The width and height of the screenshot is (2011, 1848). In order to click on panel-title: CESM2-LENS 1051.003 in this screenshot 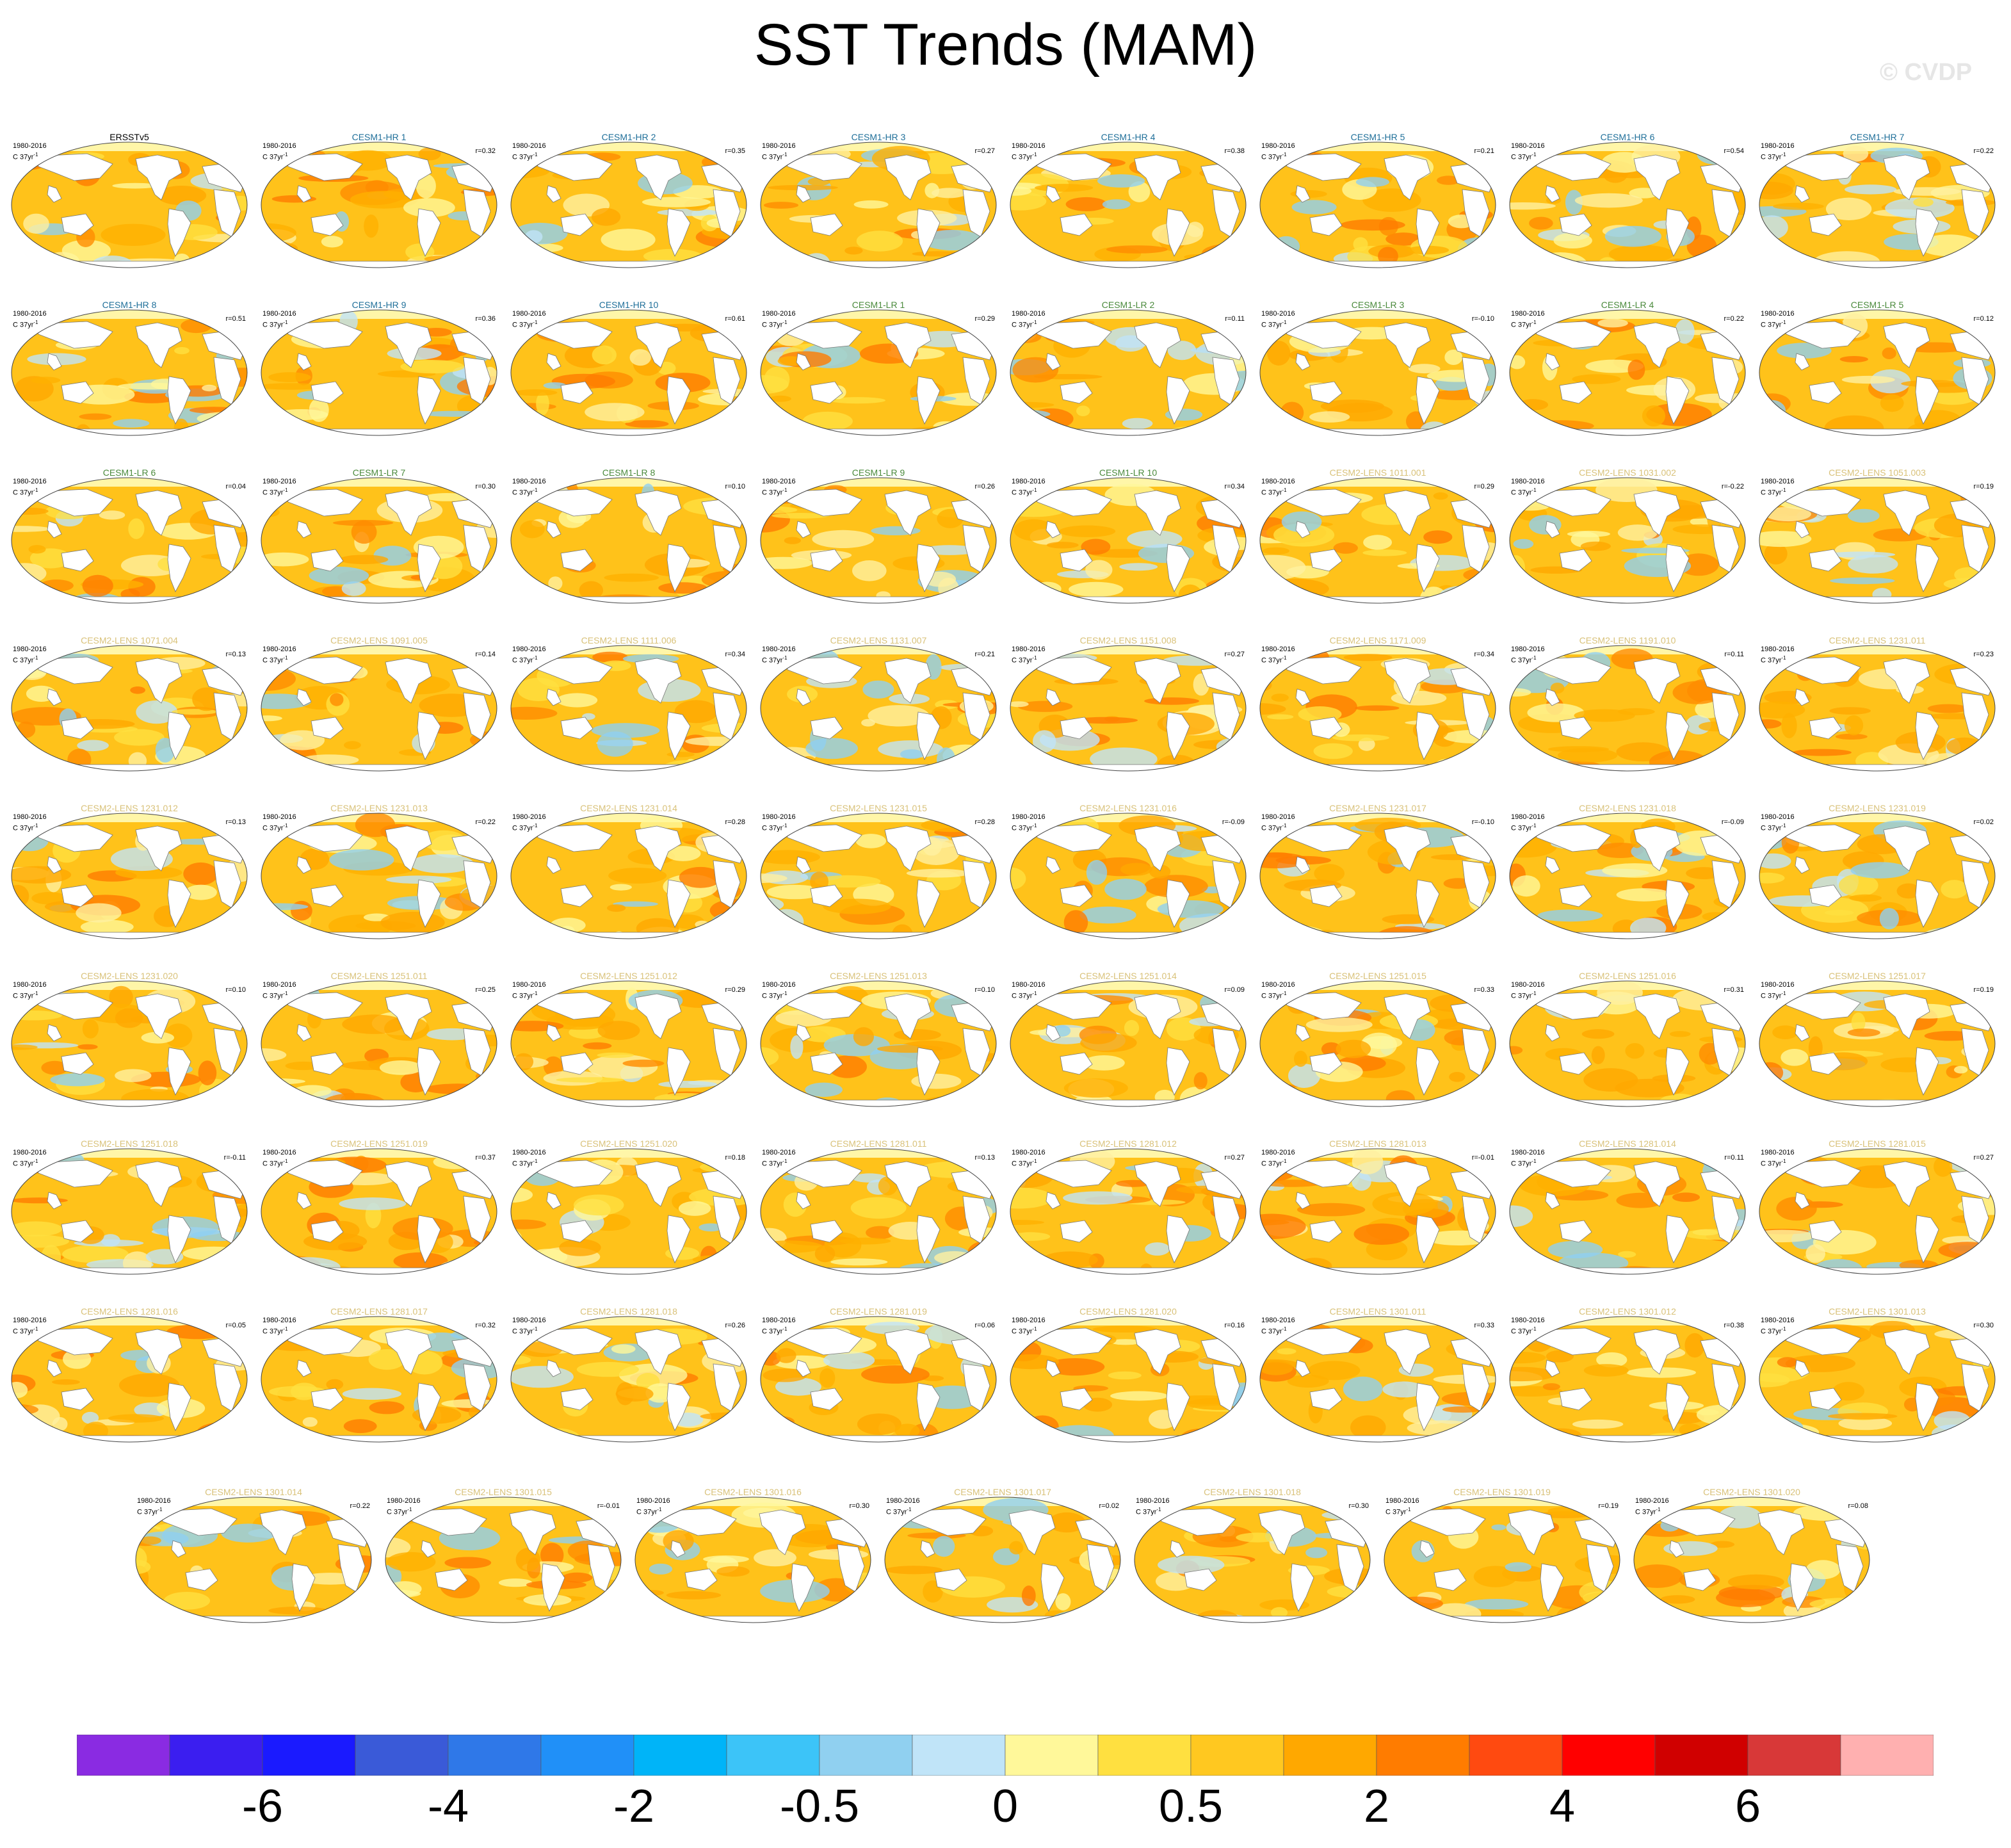, I will do `click(1877, 473)`.